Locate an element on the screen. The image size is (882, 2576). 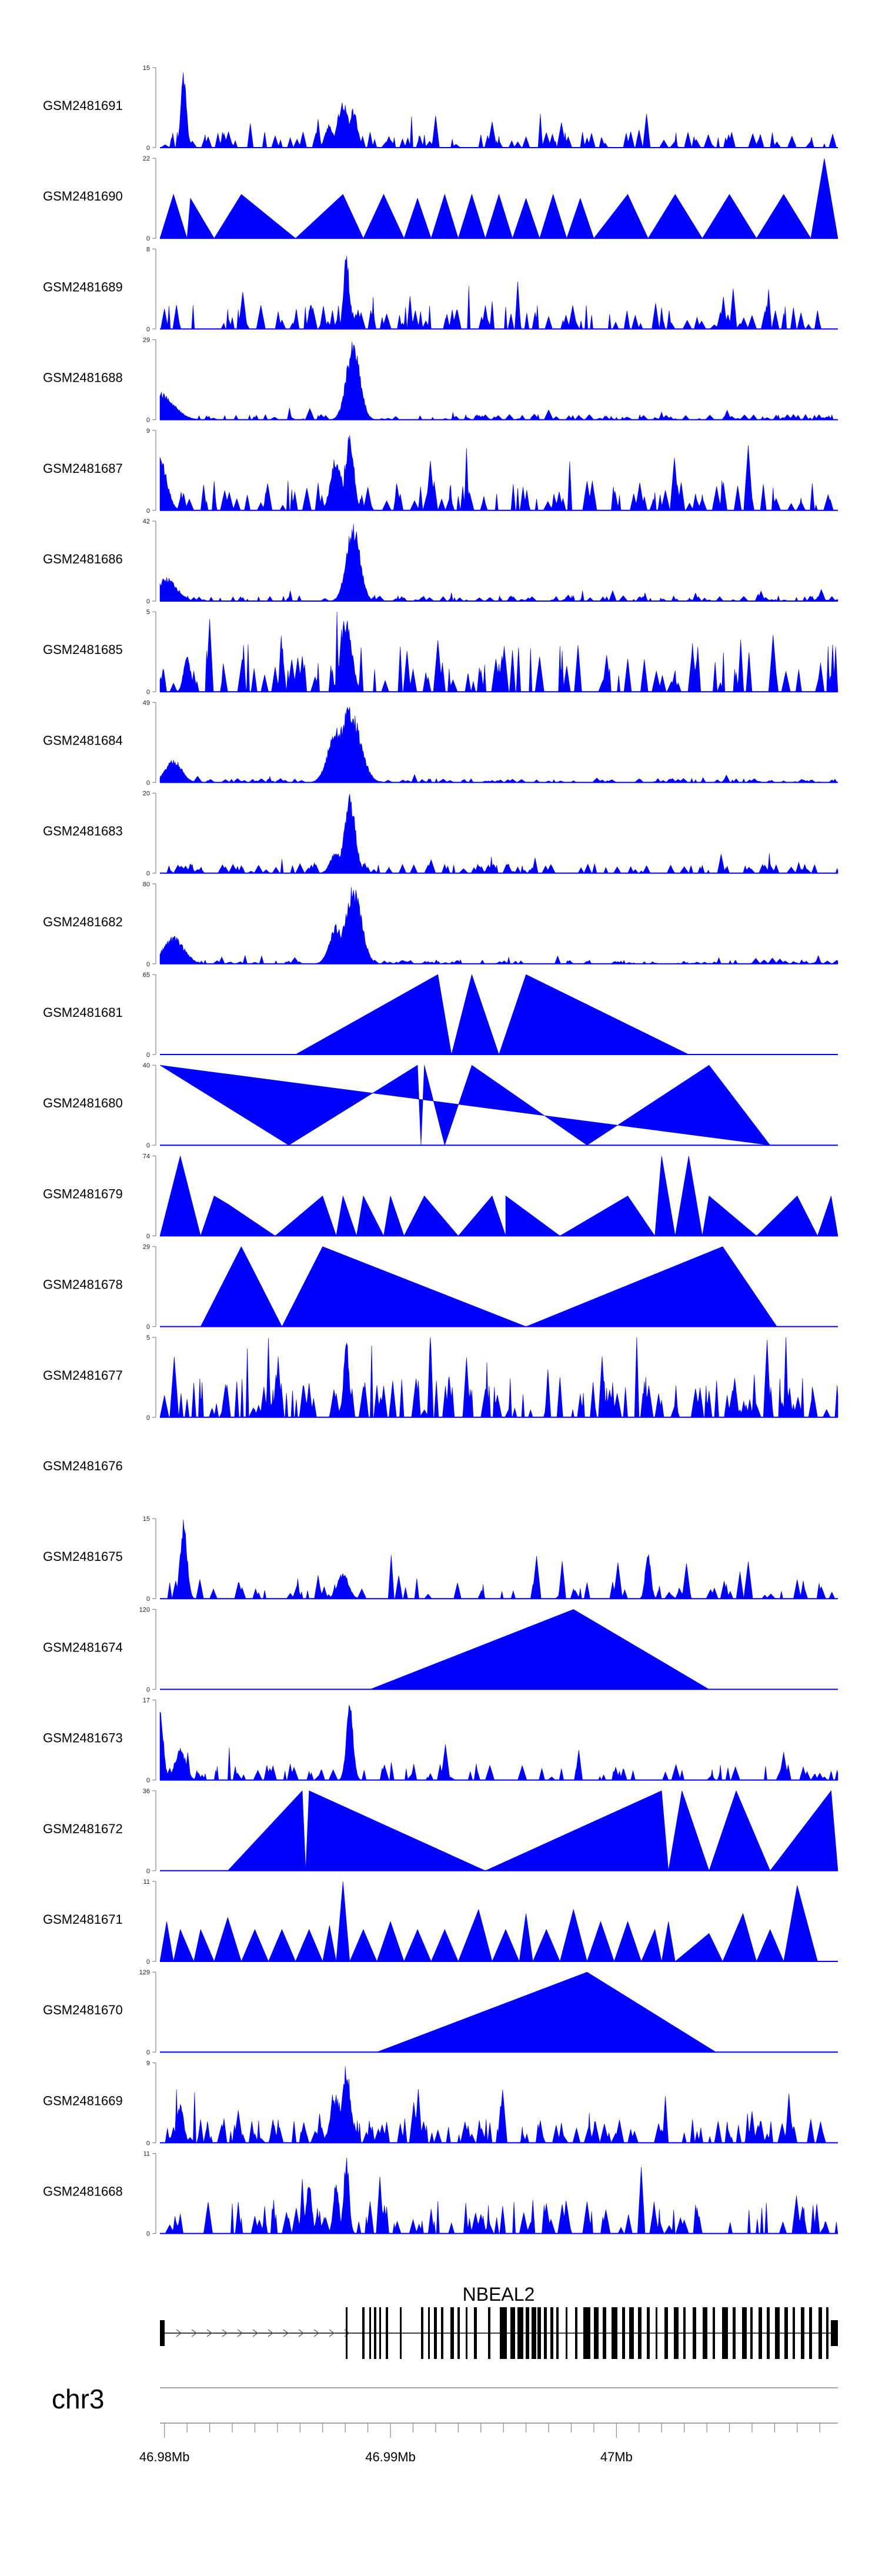
track-GSM2481678: GSM2481678 29 0 is located at coordinates (440, 1287).